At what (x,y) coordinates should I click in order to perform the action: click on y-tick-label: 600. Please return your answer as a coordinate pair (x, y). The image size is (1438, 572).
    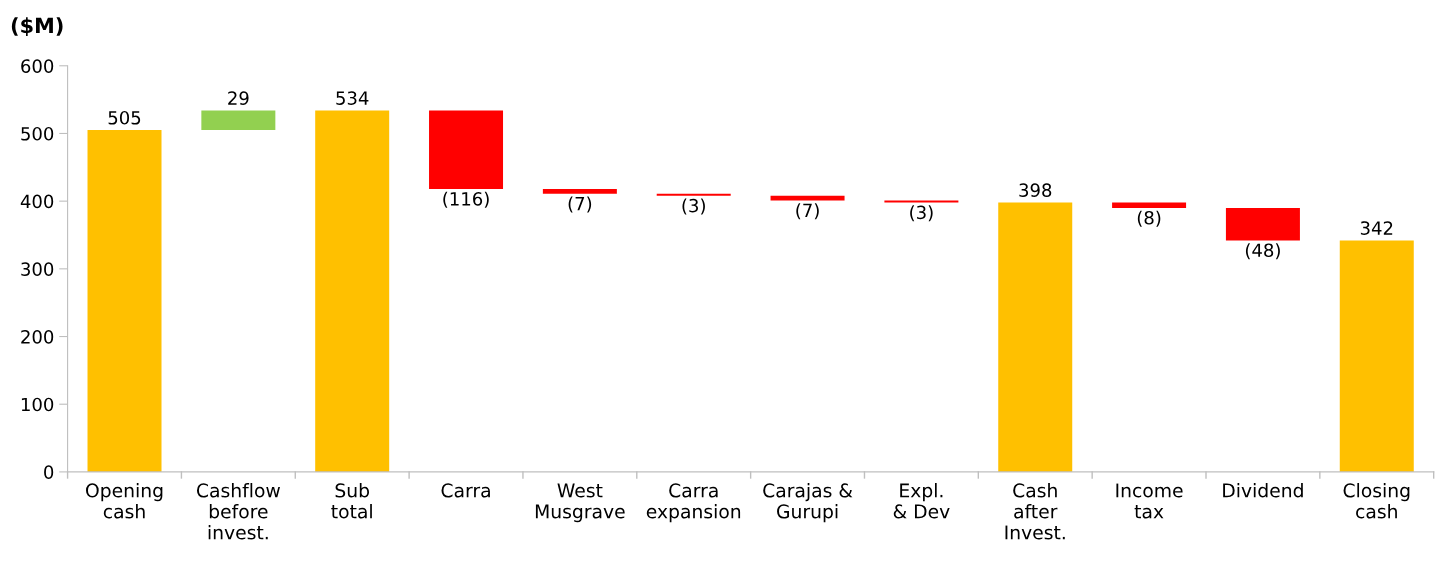
    Looking at the image, I should click on (37, 66).